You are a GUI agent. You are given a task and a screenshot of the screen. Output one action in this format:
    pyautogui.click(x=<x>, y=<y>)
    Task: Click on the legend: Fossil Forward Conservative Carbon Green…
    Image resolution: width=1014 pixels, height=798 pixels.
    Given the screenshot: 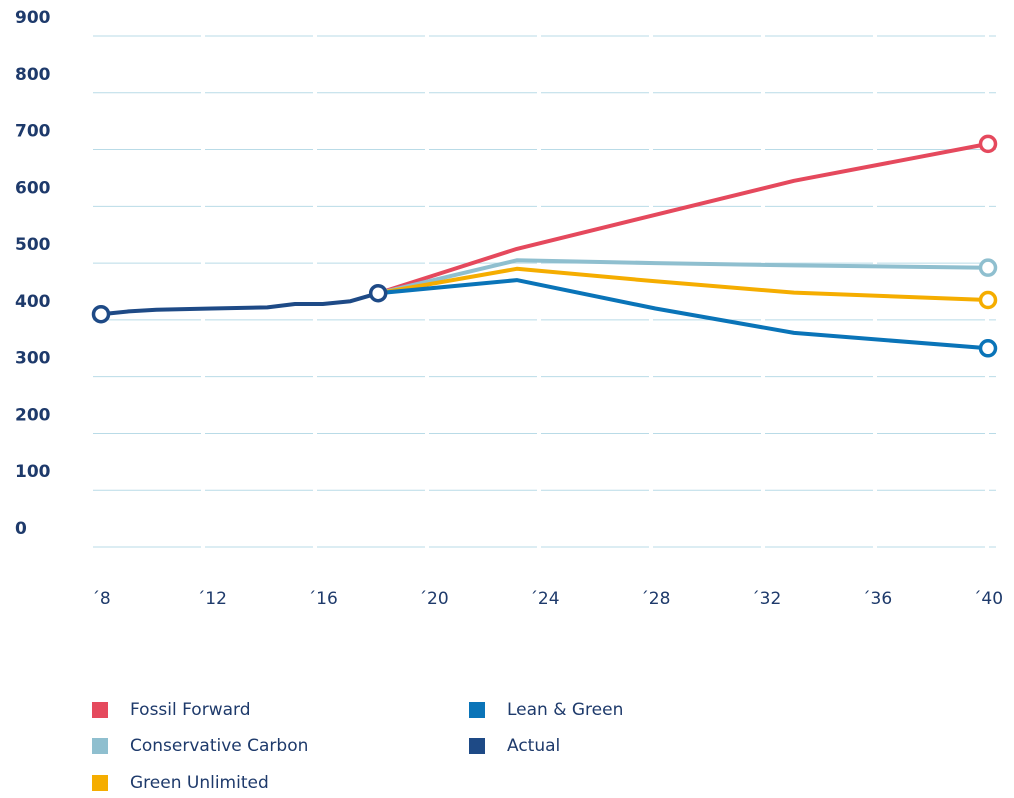 What is the action you would take?
    pyautogui.click(x=442, y=745)
    